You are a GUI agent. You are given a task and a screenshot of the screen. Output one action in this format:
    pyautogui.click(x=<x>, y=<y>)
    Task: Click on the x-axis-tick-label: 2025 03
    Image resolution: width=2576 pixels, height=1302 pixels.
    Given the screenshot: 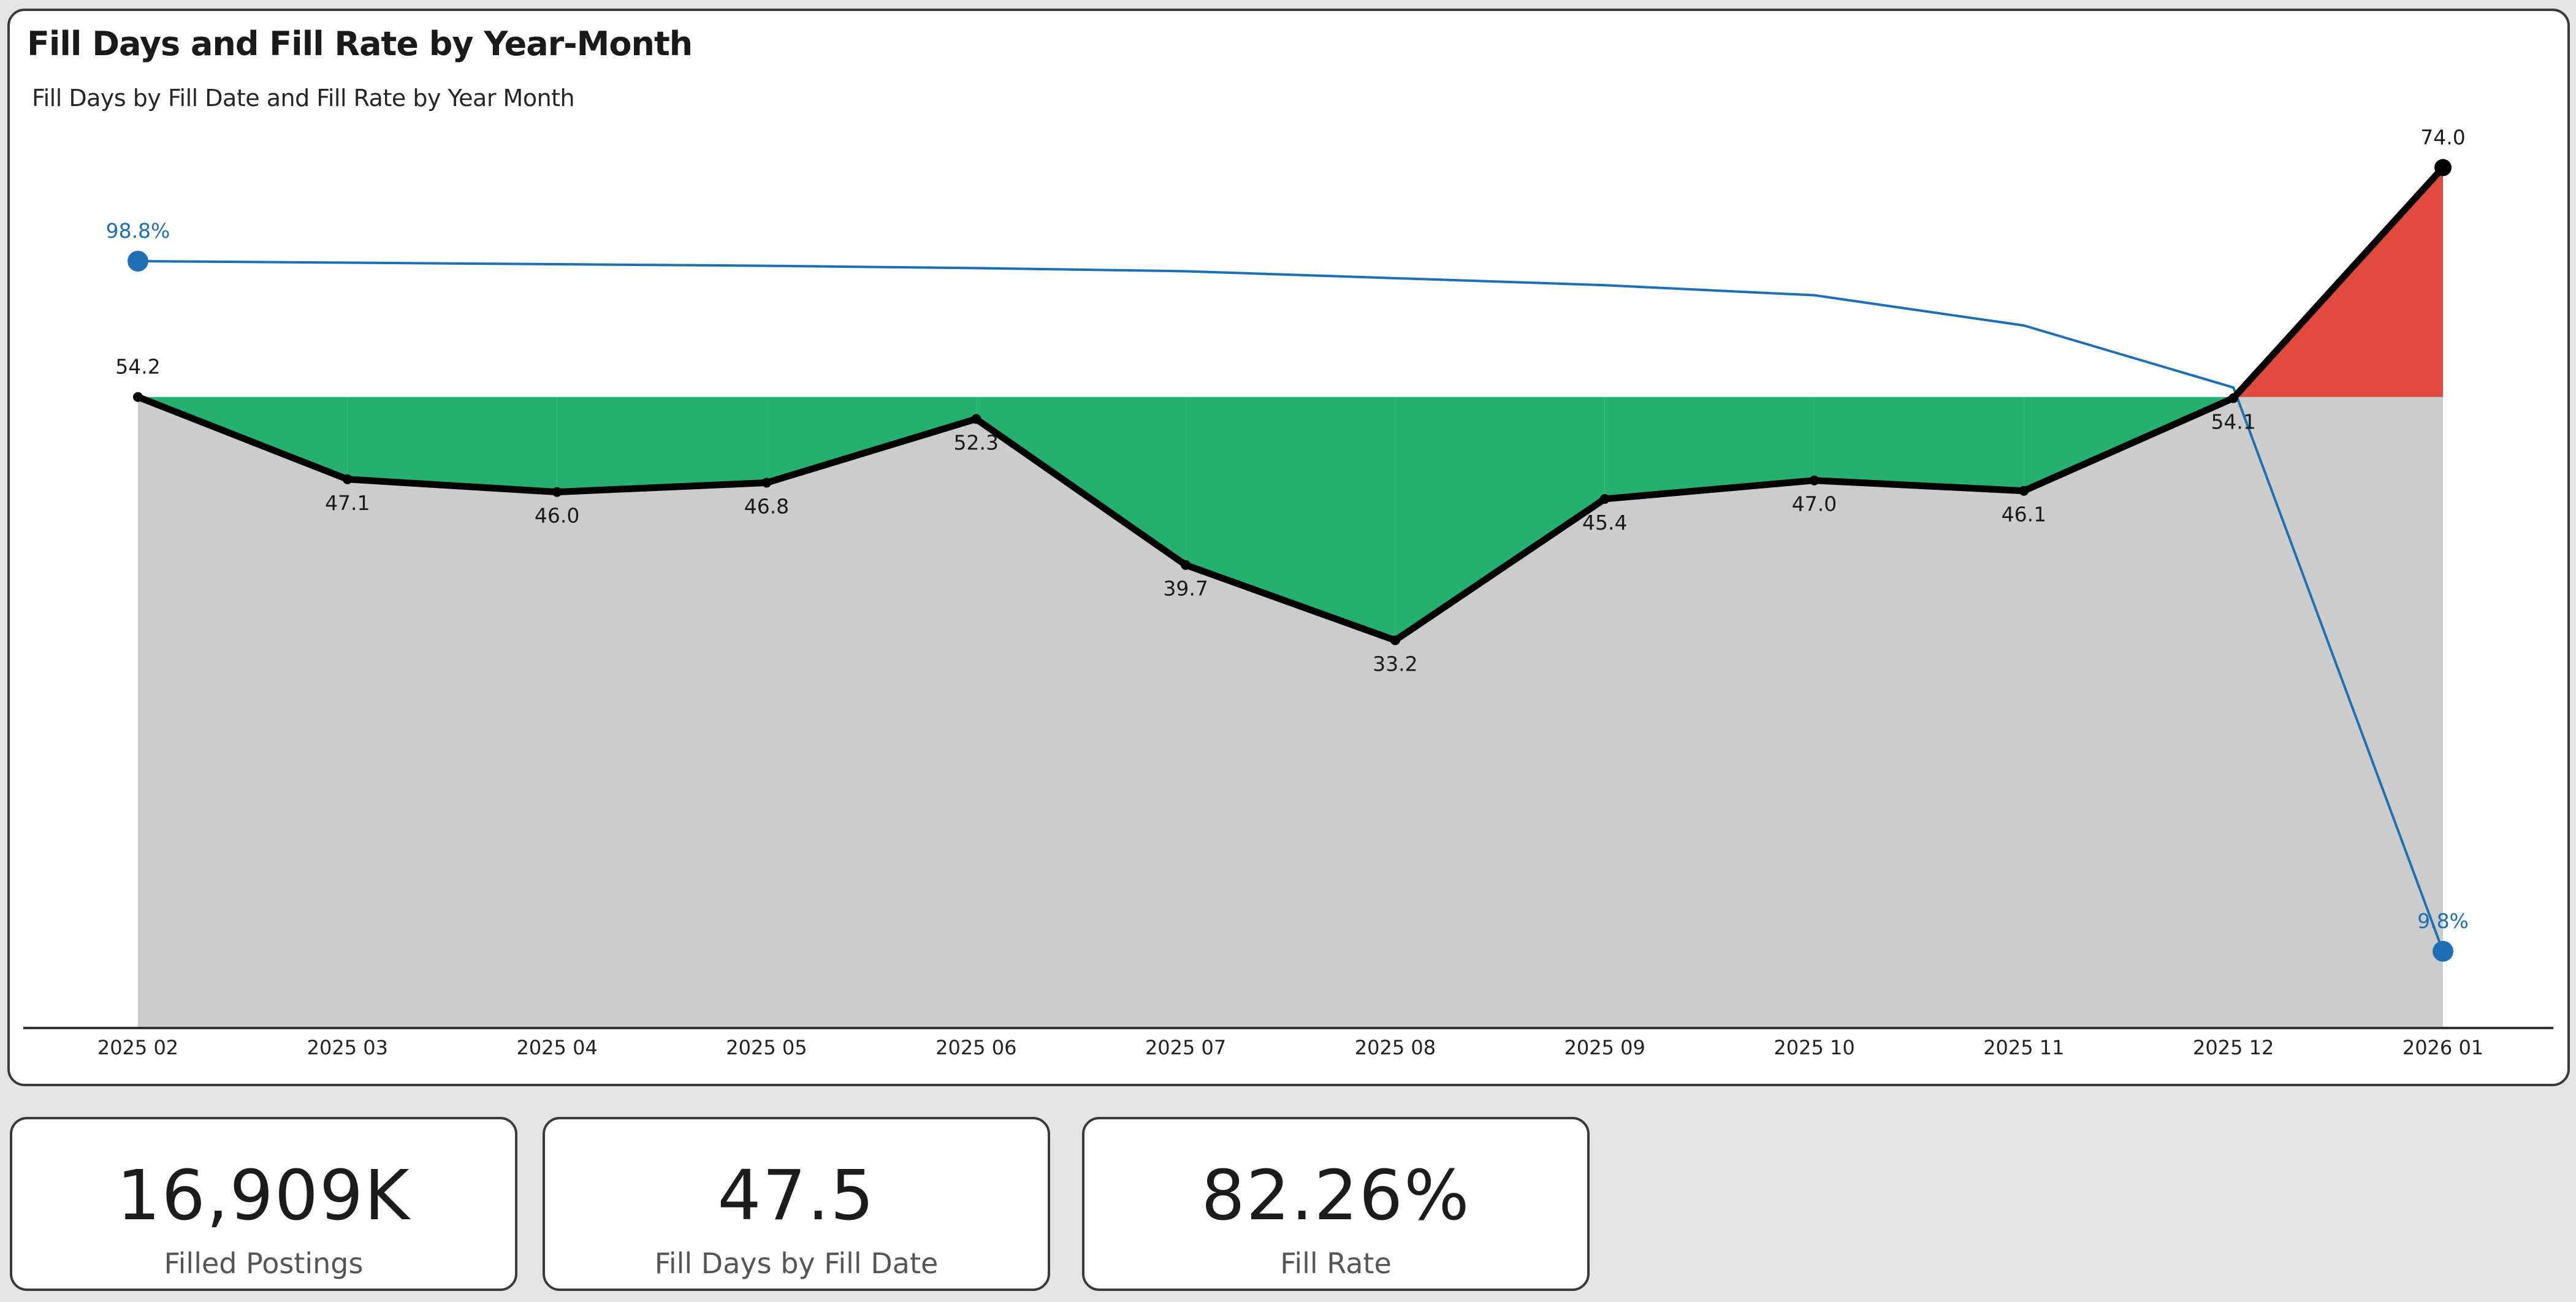 What is the action you would take?
    pyautogui.click(x=347, y=1047)
    